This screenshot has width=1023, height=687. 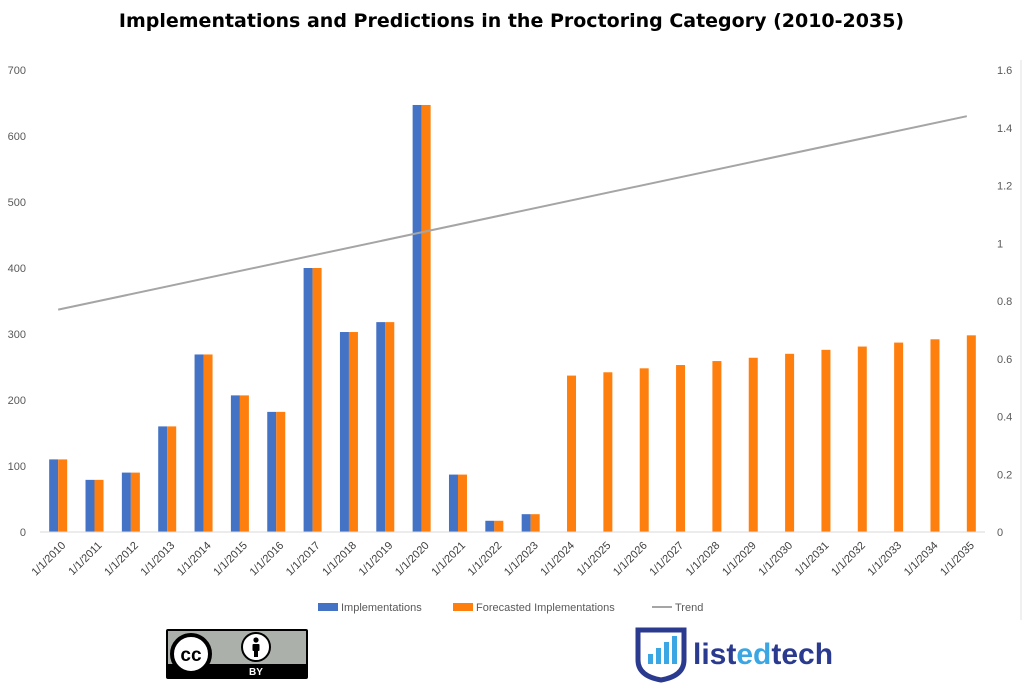 What do you see at coordinates (339, 559) in the screenshot?
I see `x-tick-label: 1/1/2018` at bounding box center [339, 559].